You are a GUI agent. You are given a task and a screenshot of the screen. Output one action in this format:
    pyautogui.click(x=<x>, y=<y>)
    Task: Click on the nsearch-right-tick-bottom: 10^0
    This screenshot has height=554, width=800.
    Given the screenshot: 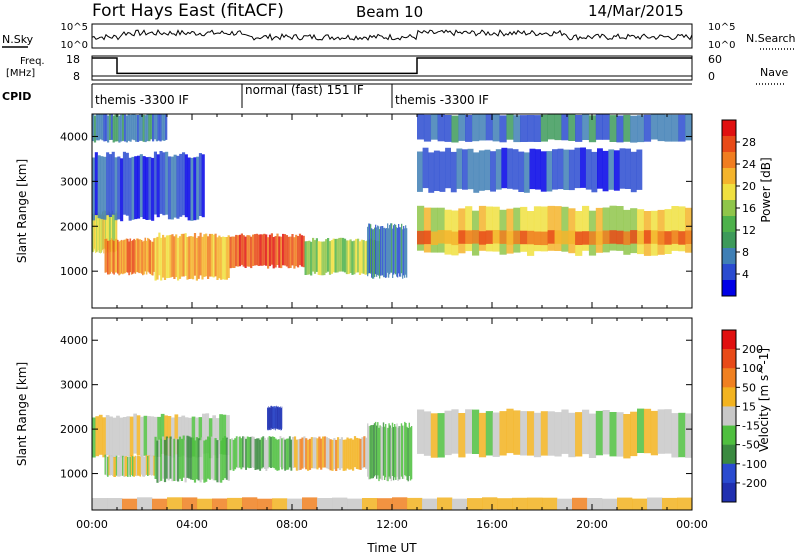 What is the action you would take?
    pyautogui.click(x=721, y=45)
    